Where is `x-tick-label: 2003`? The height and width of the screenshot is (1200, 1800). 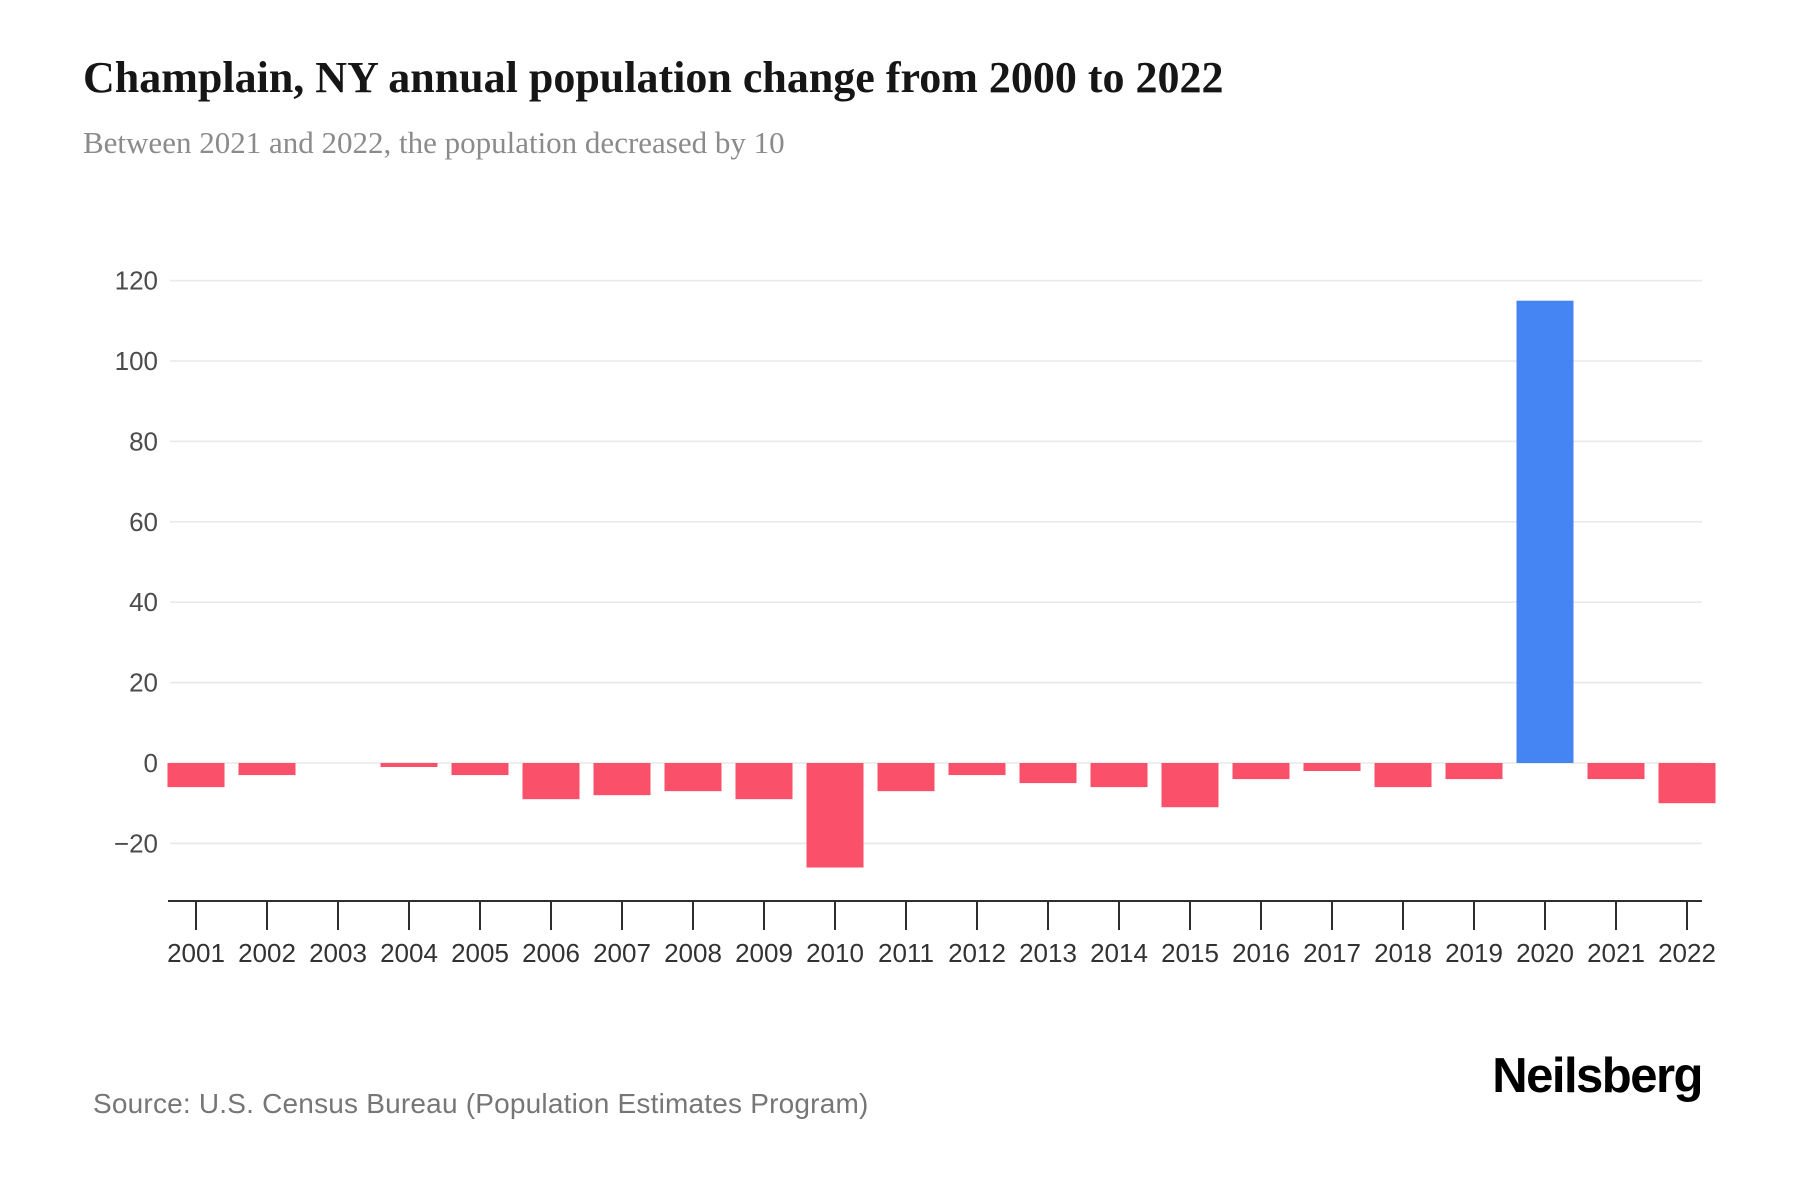 x-tick-label: 2003 is located at coordinates (338, 953).